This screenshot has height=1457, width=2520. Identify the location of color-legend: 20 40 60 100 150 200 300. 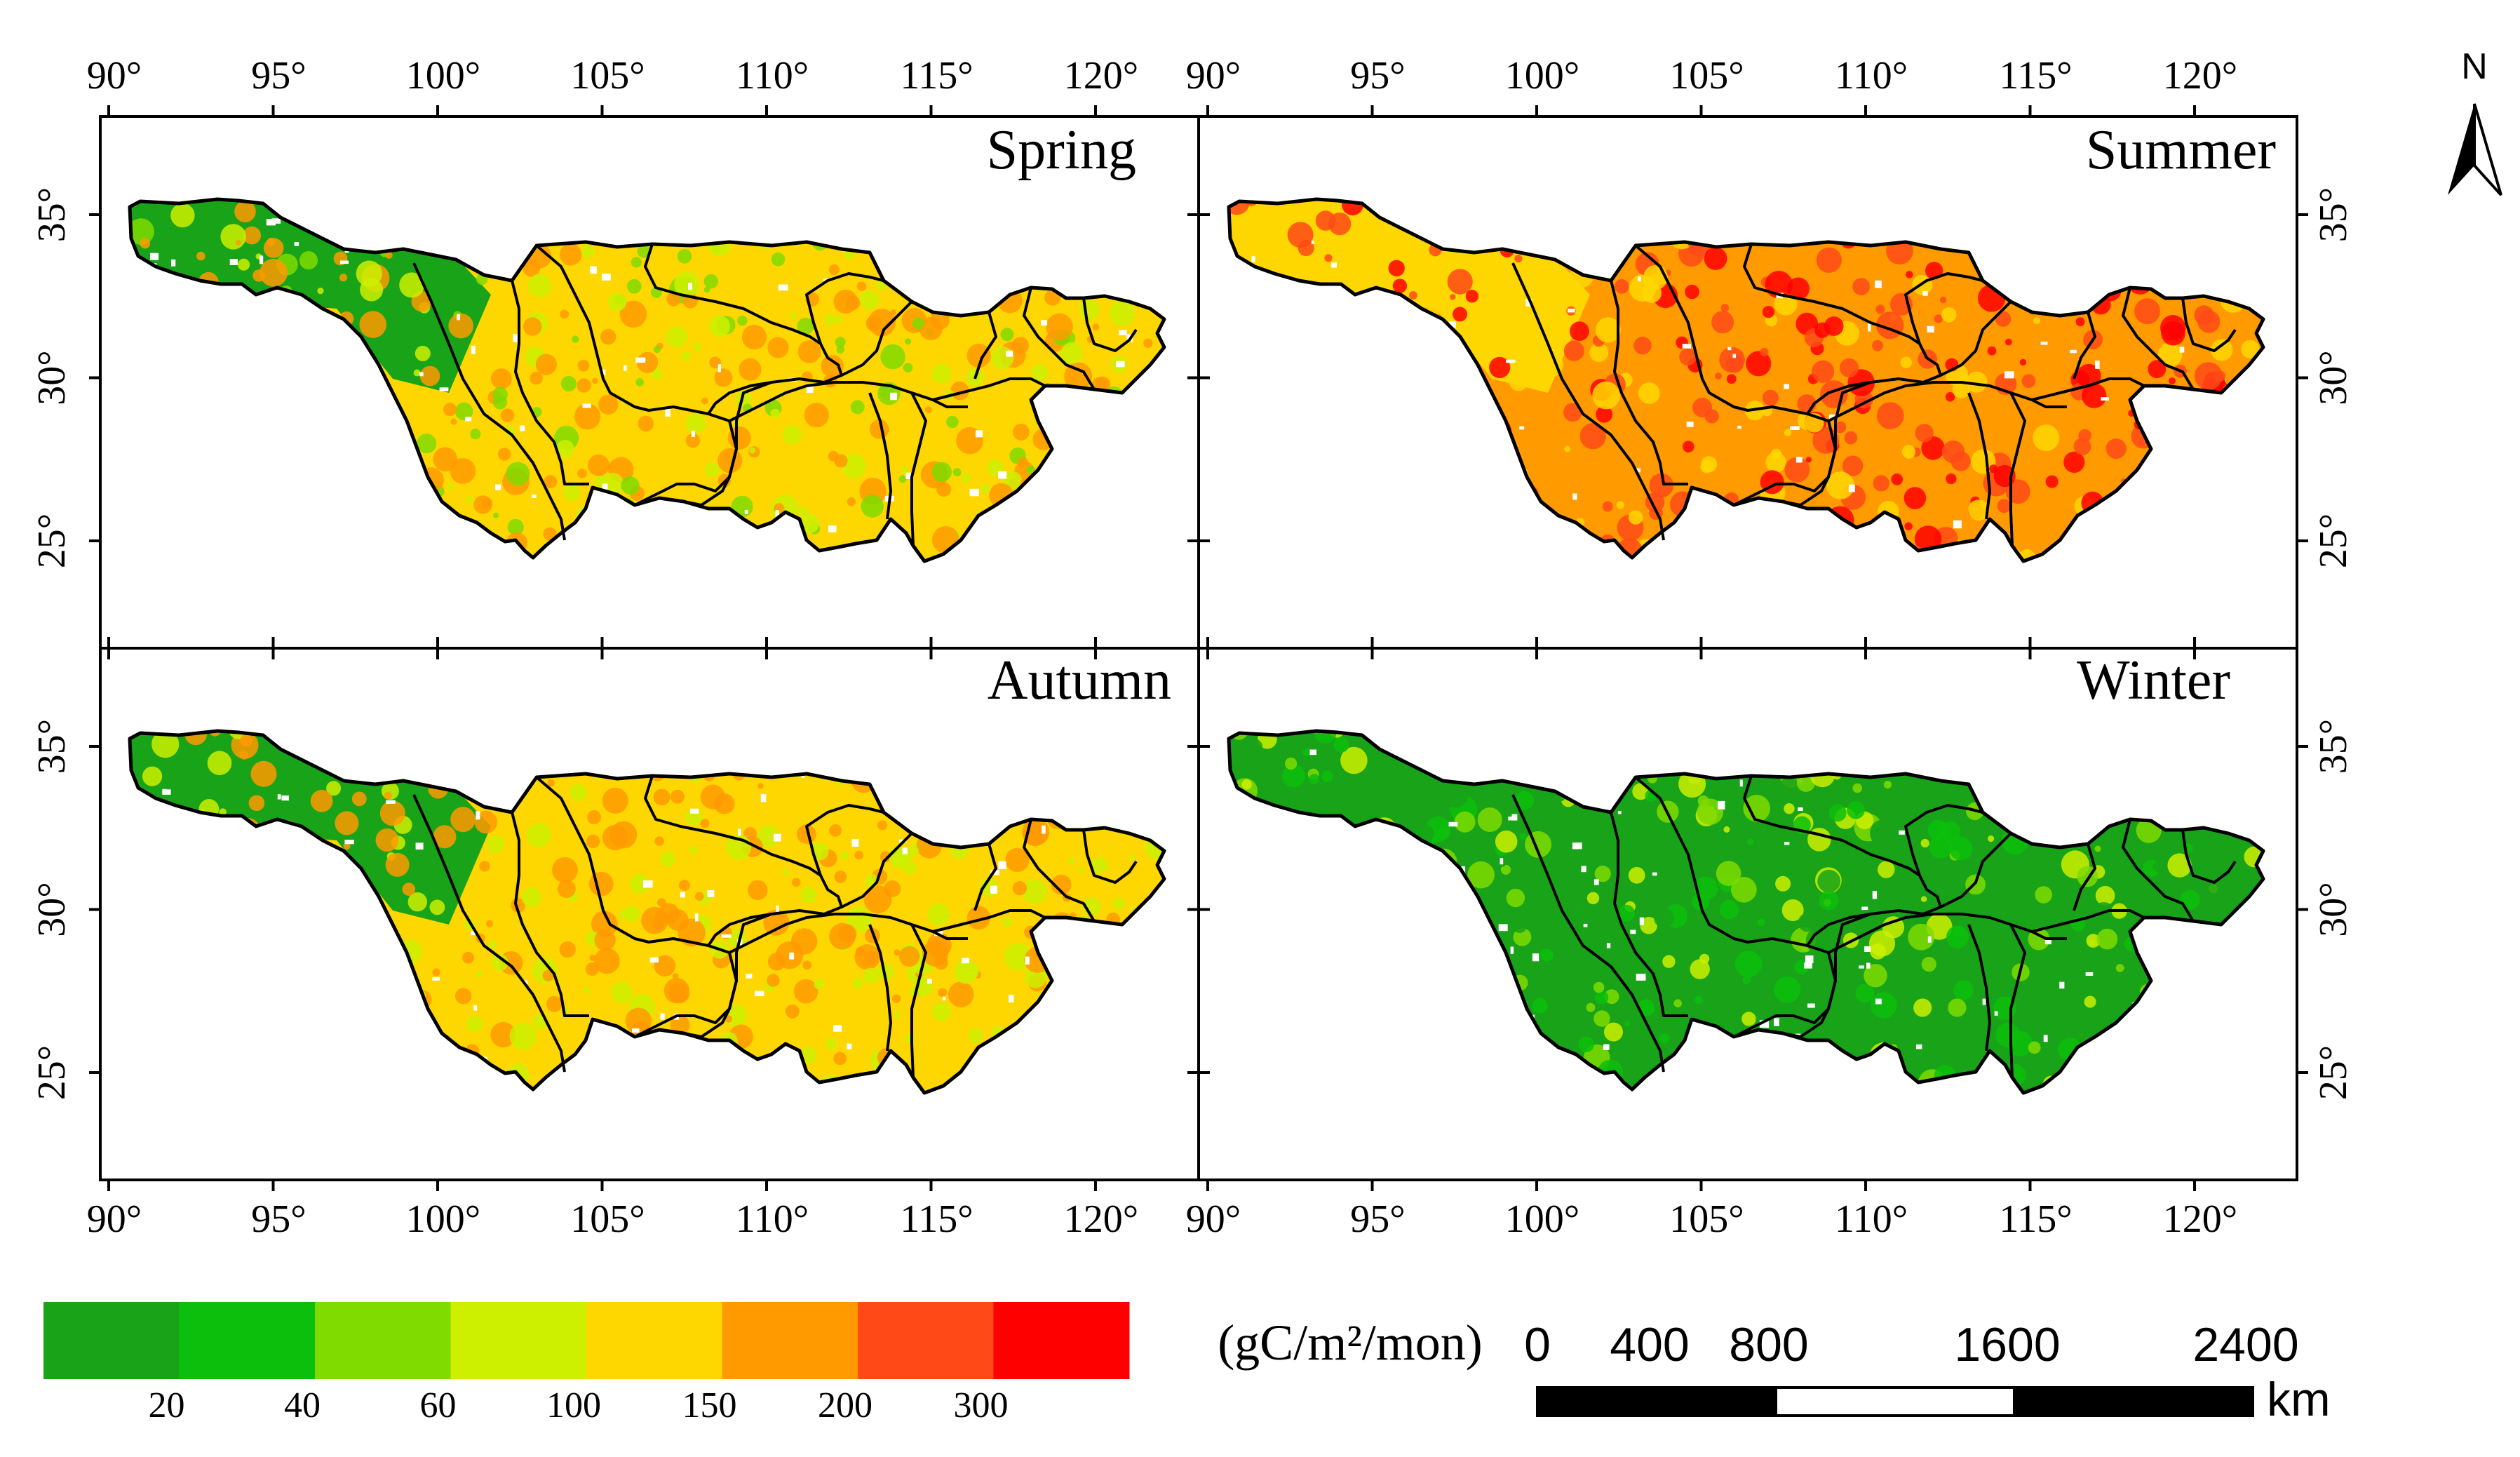
(586, 1363).